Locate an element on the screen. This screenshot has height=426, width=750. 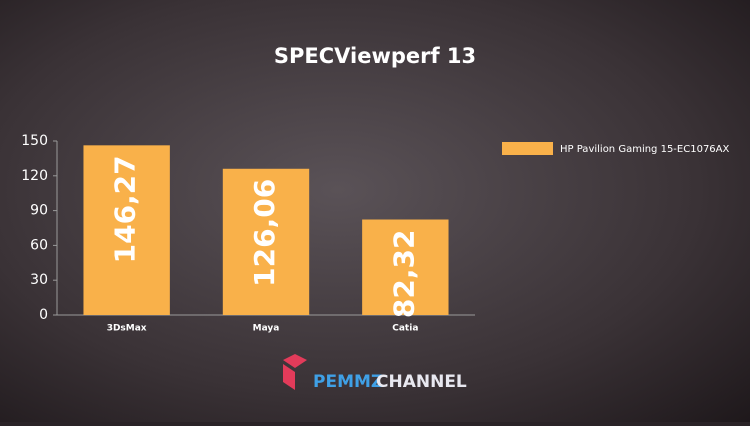
y-tick-label: 120 is located at coordinates (34, 176).